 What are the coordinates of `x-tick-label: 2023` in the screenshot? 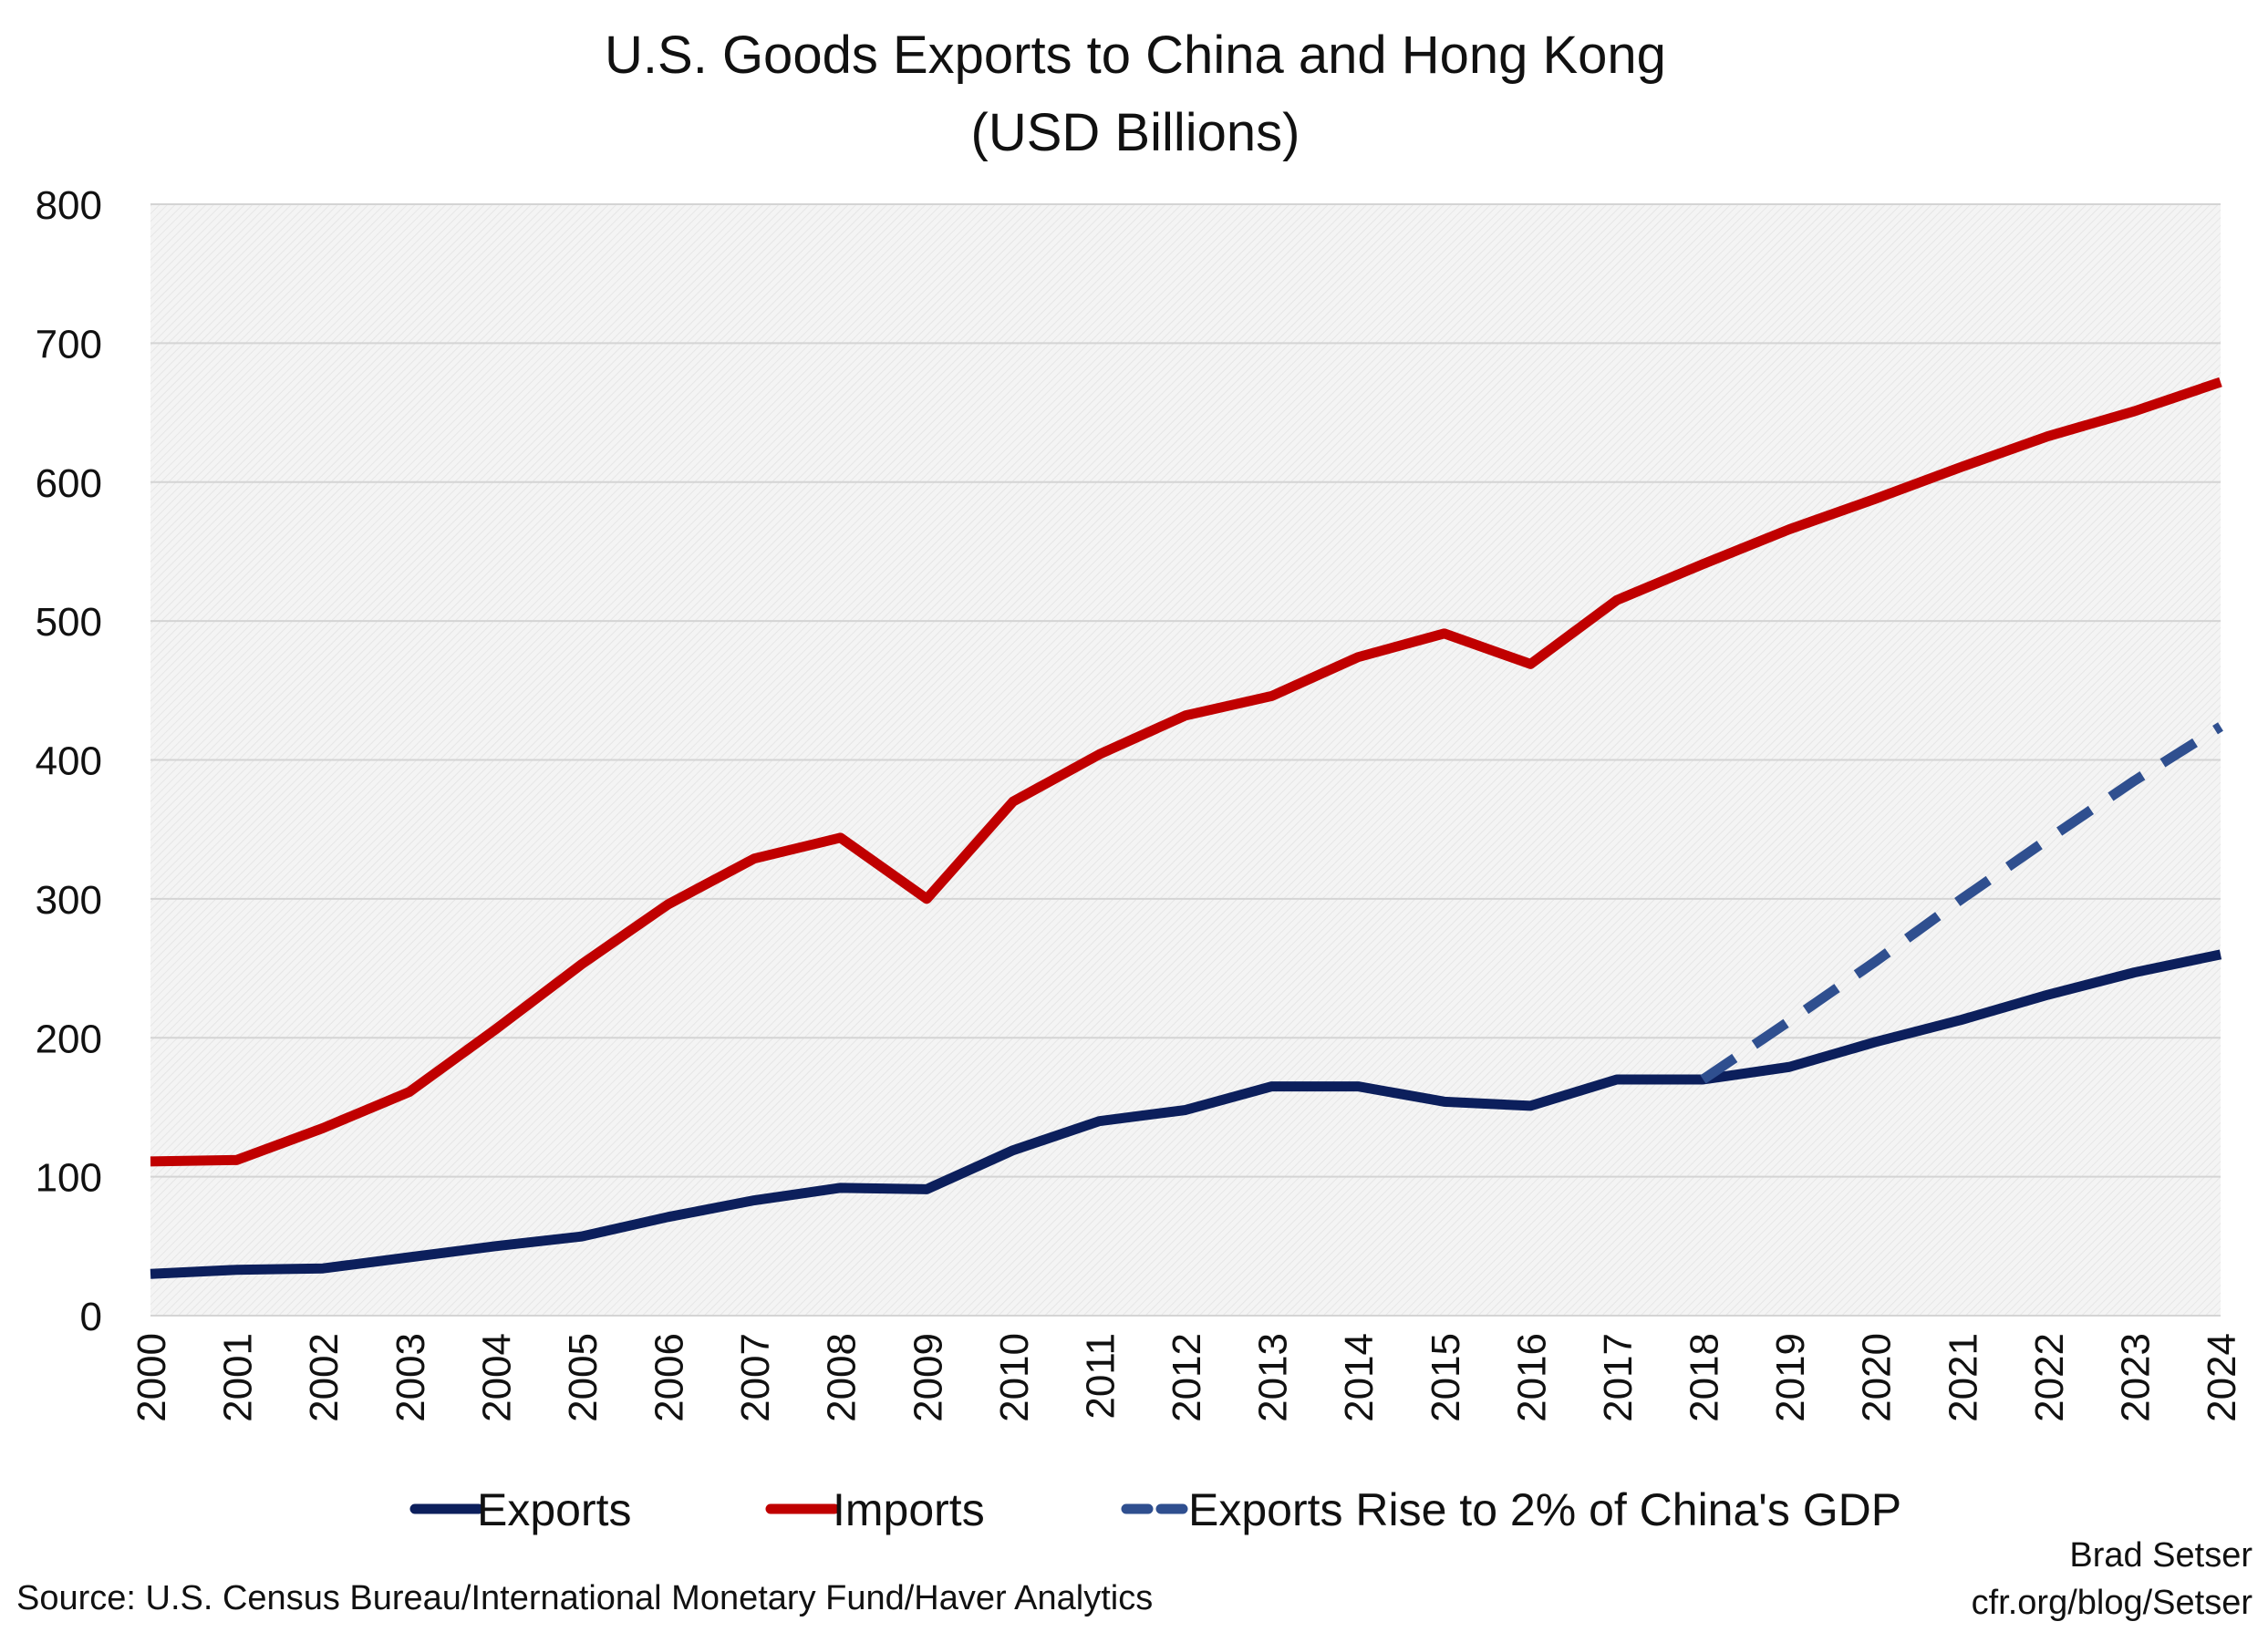 It's located at (2135, 1378).